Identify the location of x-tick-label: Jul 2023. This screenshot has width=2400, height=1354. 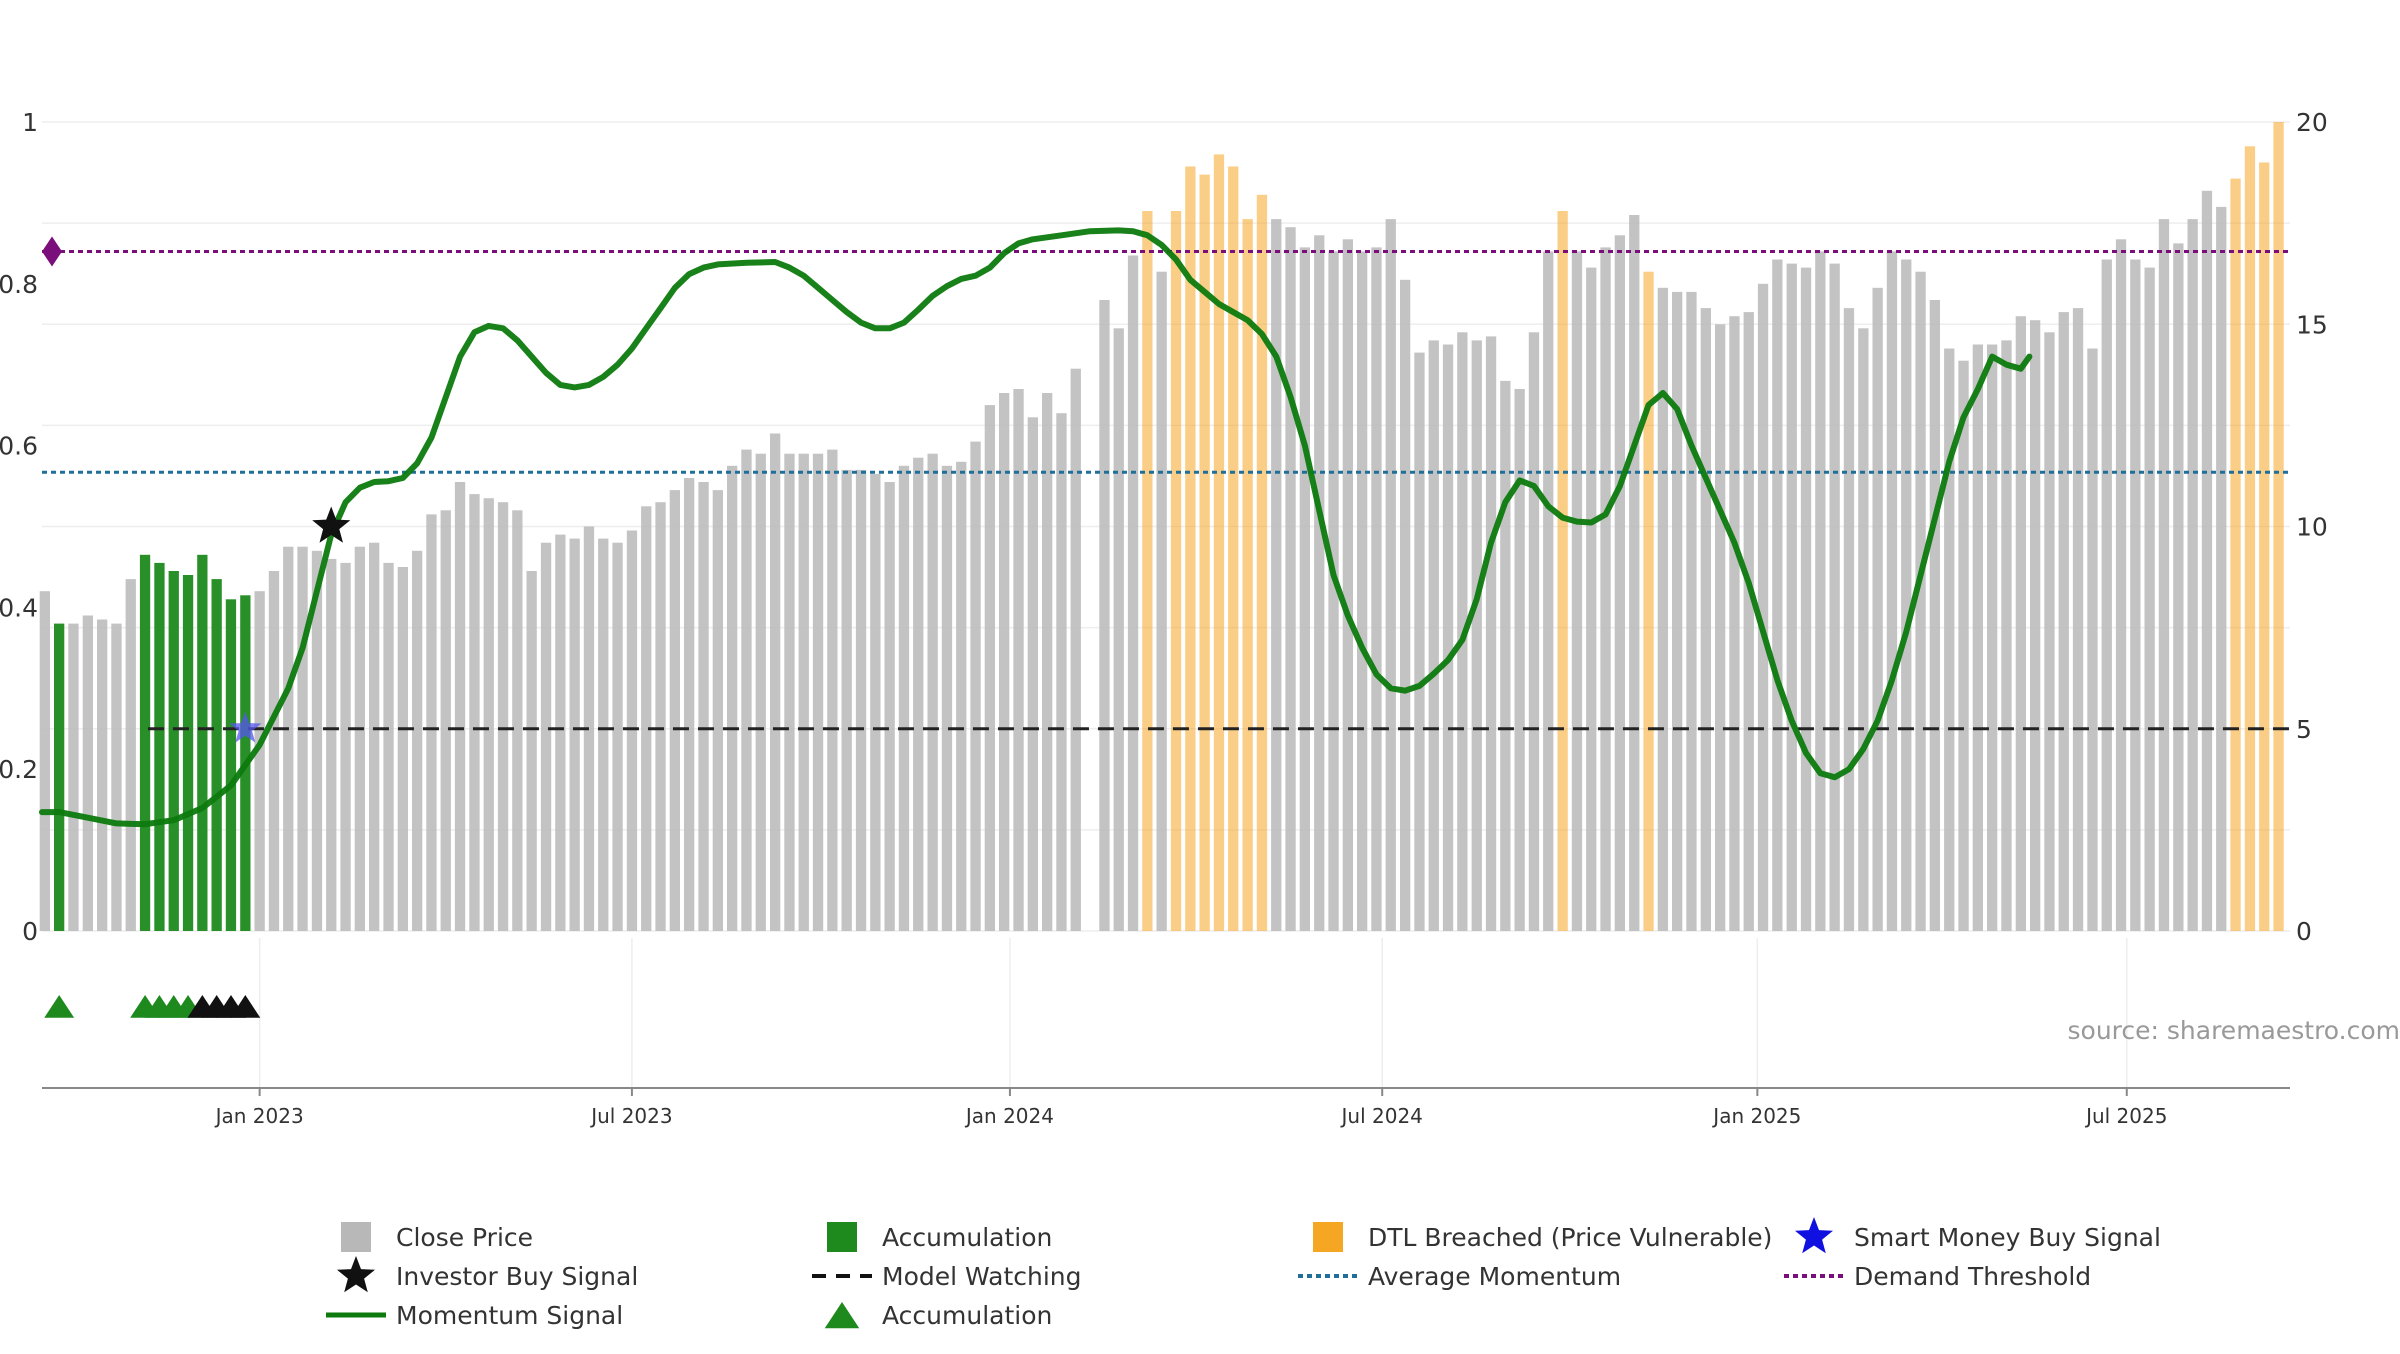
(630, 1116).